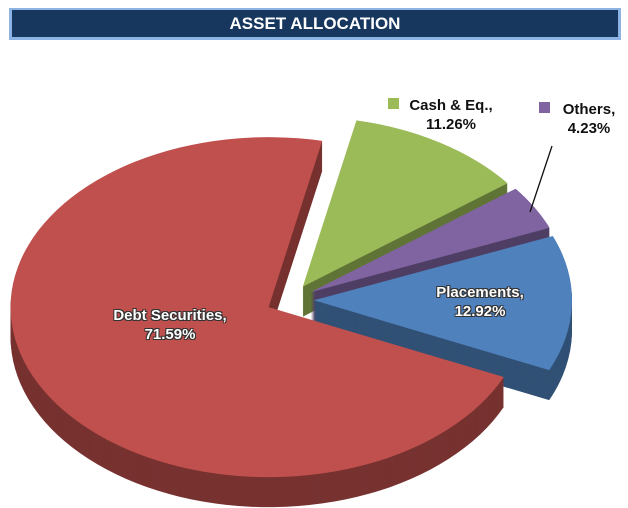  I want to click on leader-line, so click(541, 179).